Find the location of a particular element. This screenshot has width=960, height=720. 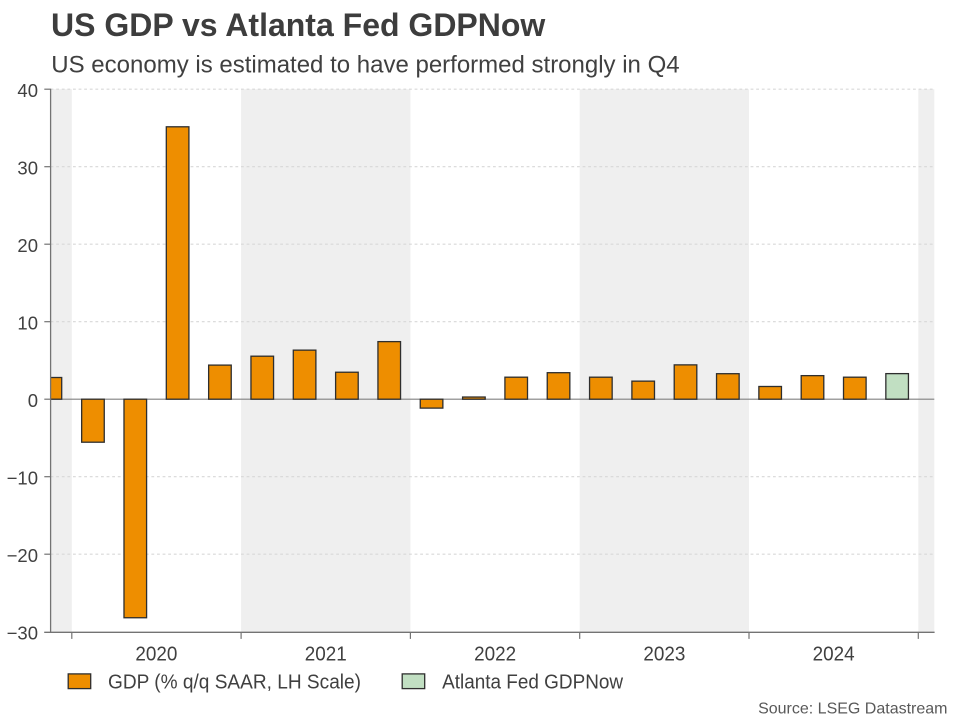

svg-text: 40 is located at coordinates (27, 90).